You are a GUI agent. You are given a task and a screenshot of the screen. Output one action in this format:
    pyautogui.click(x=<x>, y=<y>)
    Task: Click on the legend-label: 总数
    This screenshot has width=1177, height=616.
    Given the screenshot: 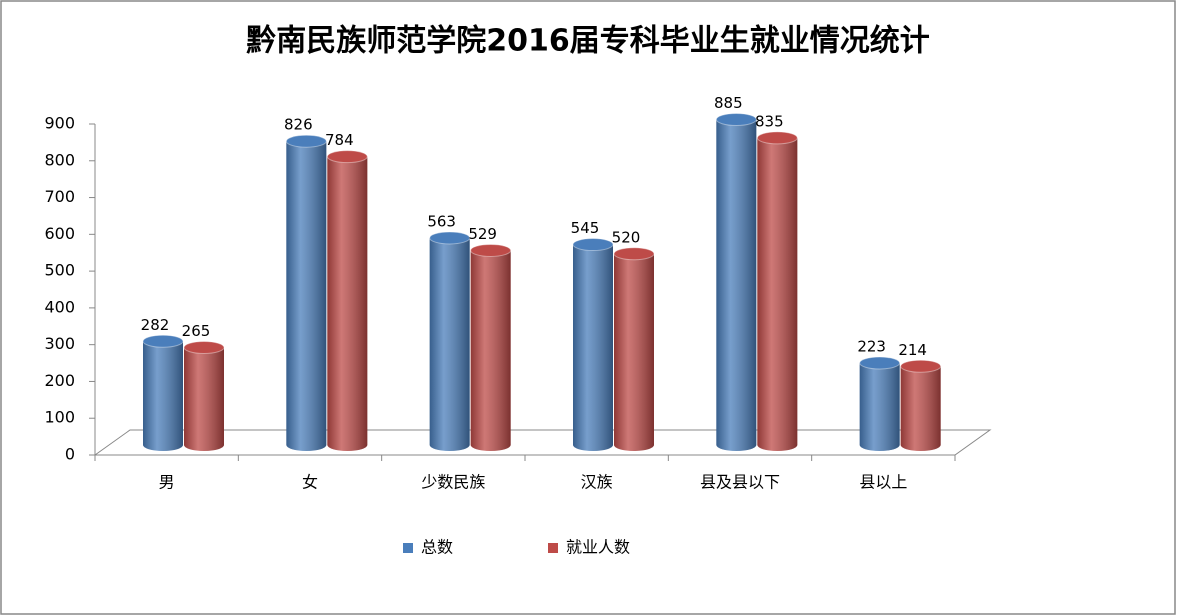 What is the action you would take?
    pyautogui.click(x=437, y=547)
    